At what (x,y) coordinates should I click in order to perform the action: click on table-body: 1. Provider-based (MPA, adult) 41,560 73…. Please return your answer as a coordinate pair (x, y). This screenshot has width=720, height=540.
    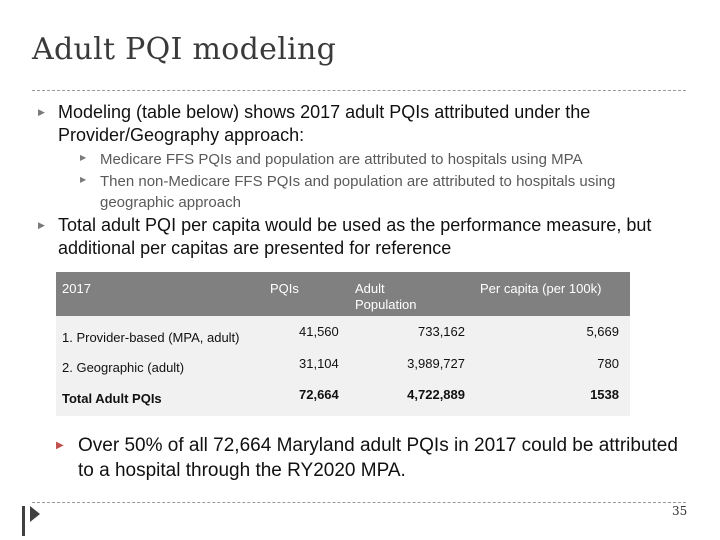
    Looking at the image, I should click on (343, 366).